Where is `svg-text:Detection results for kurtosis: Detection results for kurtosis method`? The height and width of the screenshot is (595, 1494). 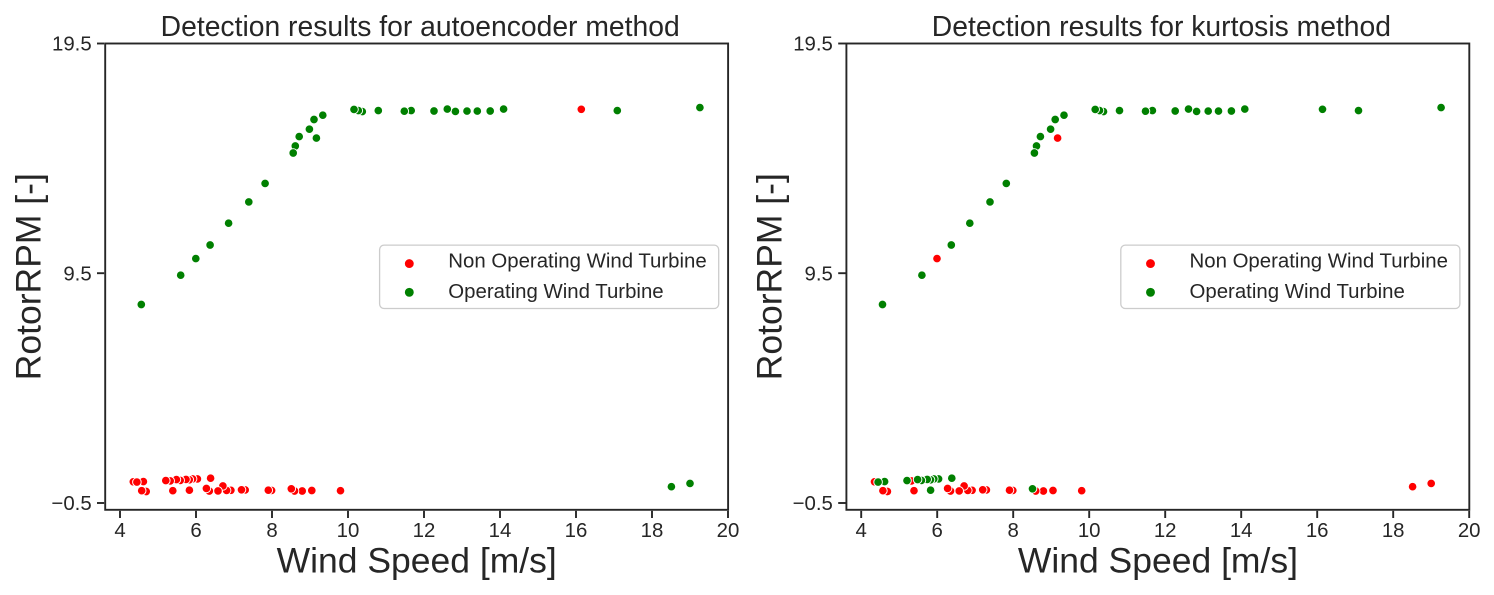 svg-text:Detection results for kurtosis: Detection results for kurtosis method is located at coordinates (1161, 26).